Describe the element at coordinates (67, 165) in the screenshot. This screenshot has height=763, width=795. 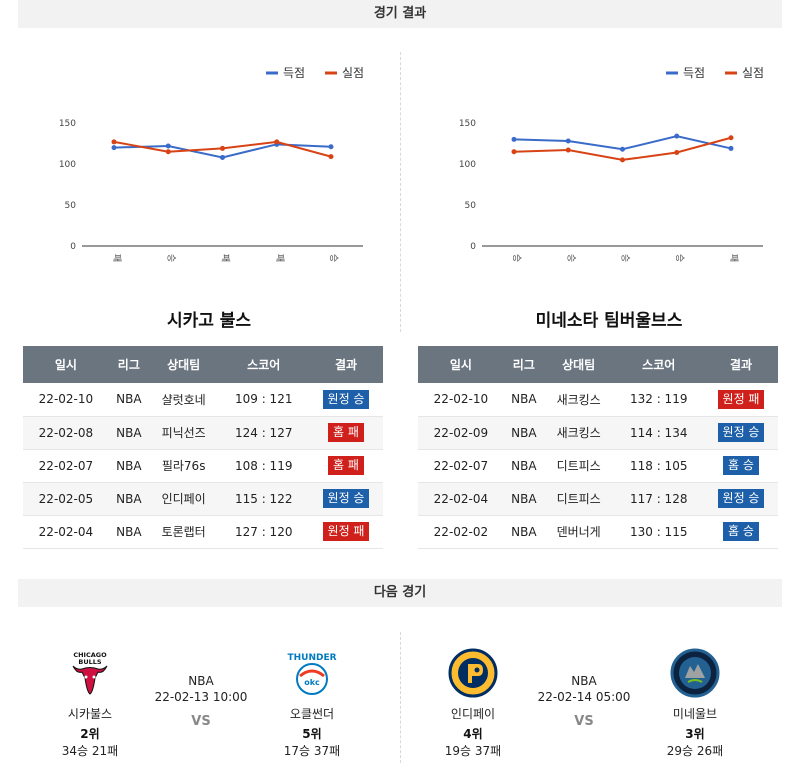
I see `y-tick-label: 100` at that location.